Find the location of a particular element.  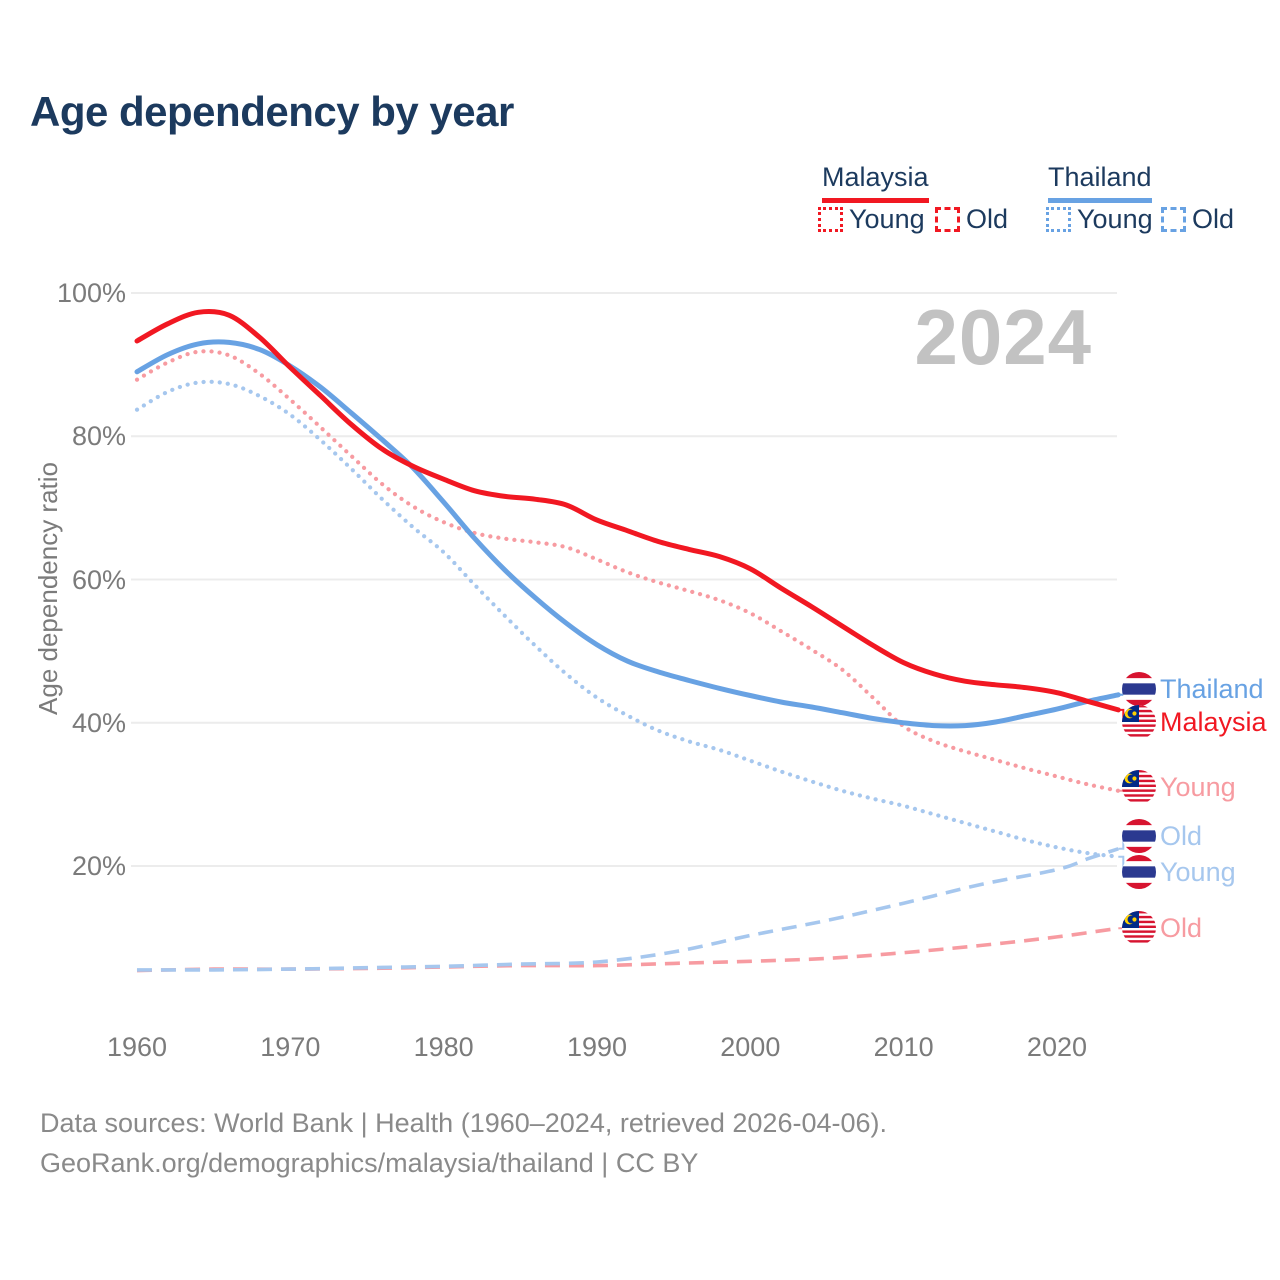

legend-thailand-old: Old is located at coordinates (1197, 219).